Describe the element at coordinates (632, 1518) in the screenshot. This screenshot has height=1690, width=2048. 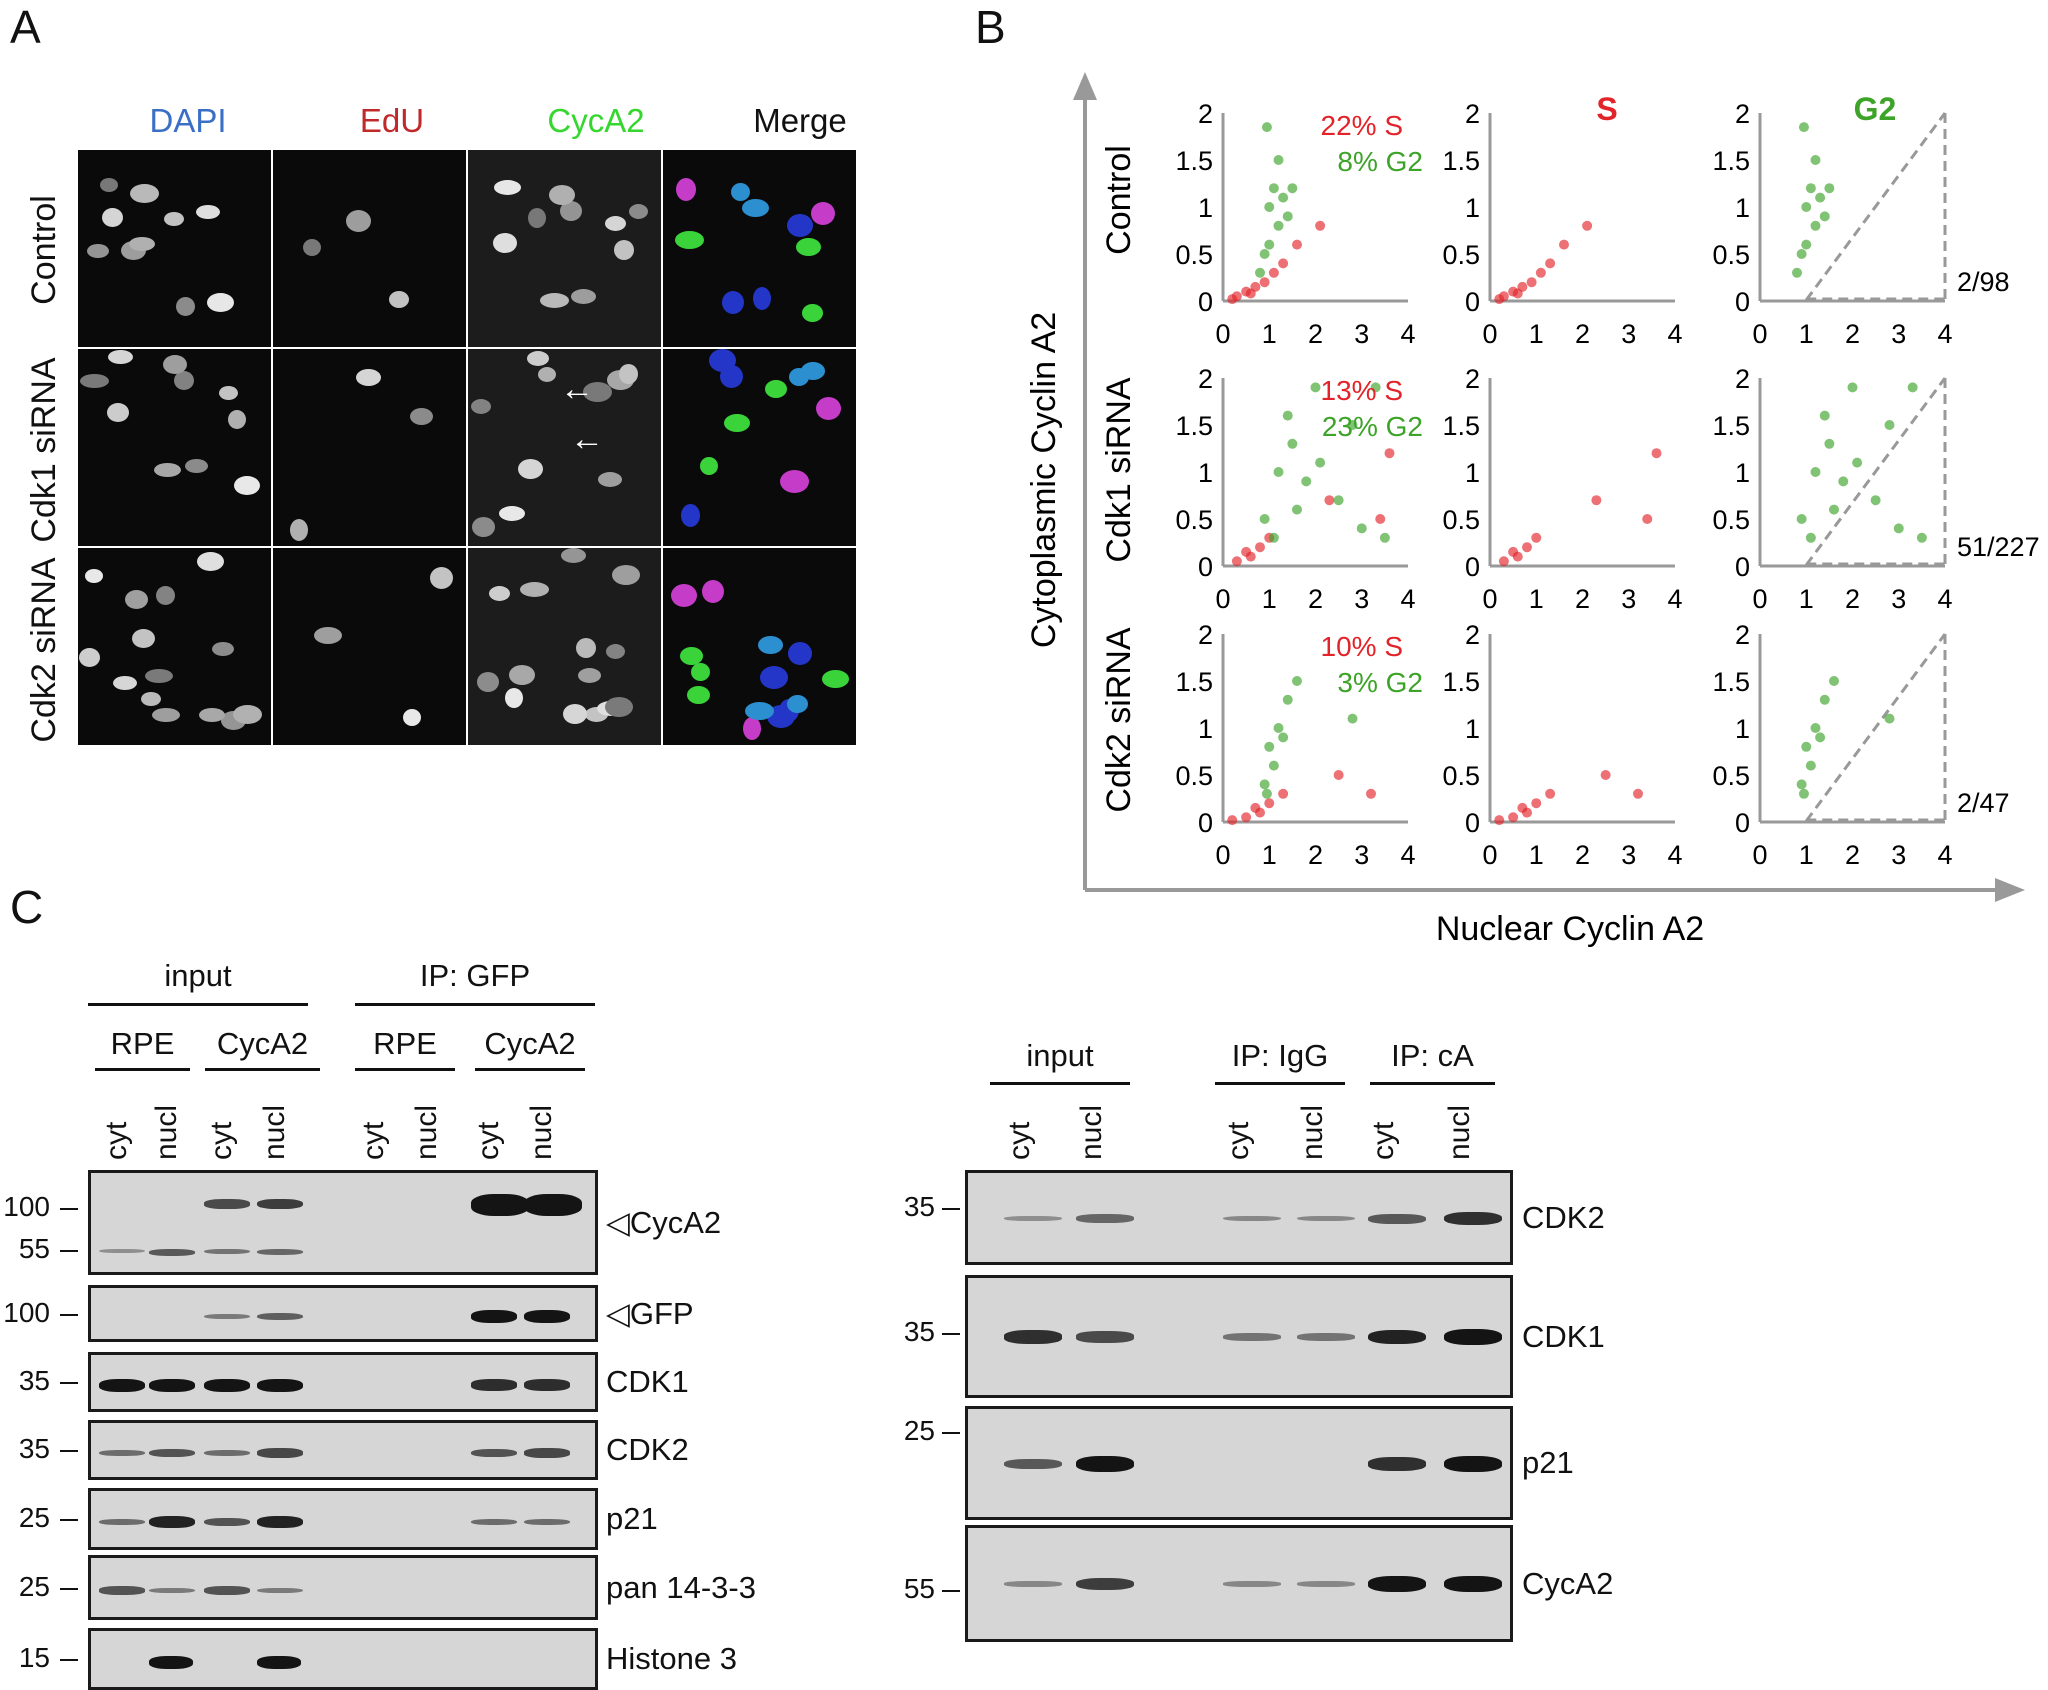
I see `protein-label: p21` at that location.